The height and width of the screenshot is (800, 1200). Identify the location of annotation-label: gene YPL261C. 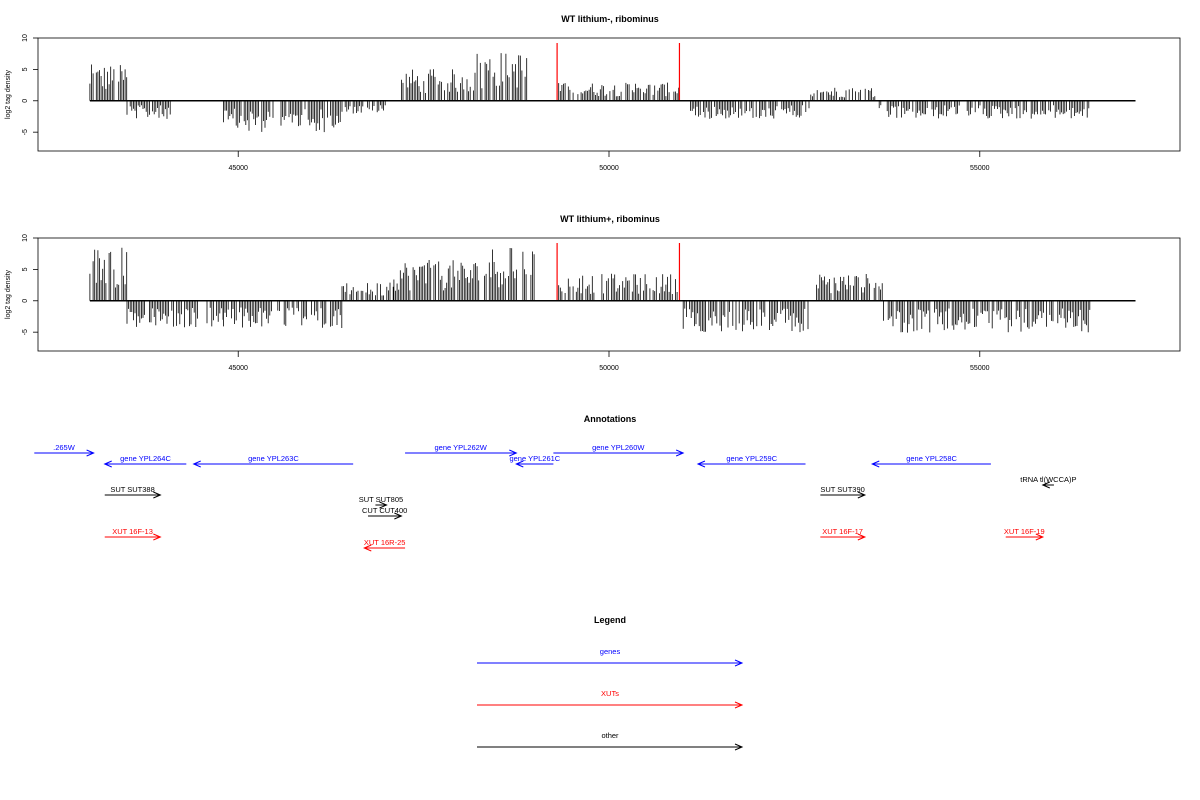
(534, 458).